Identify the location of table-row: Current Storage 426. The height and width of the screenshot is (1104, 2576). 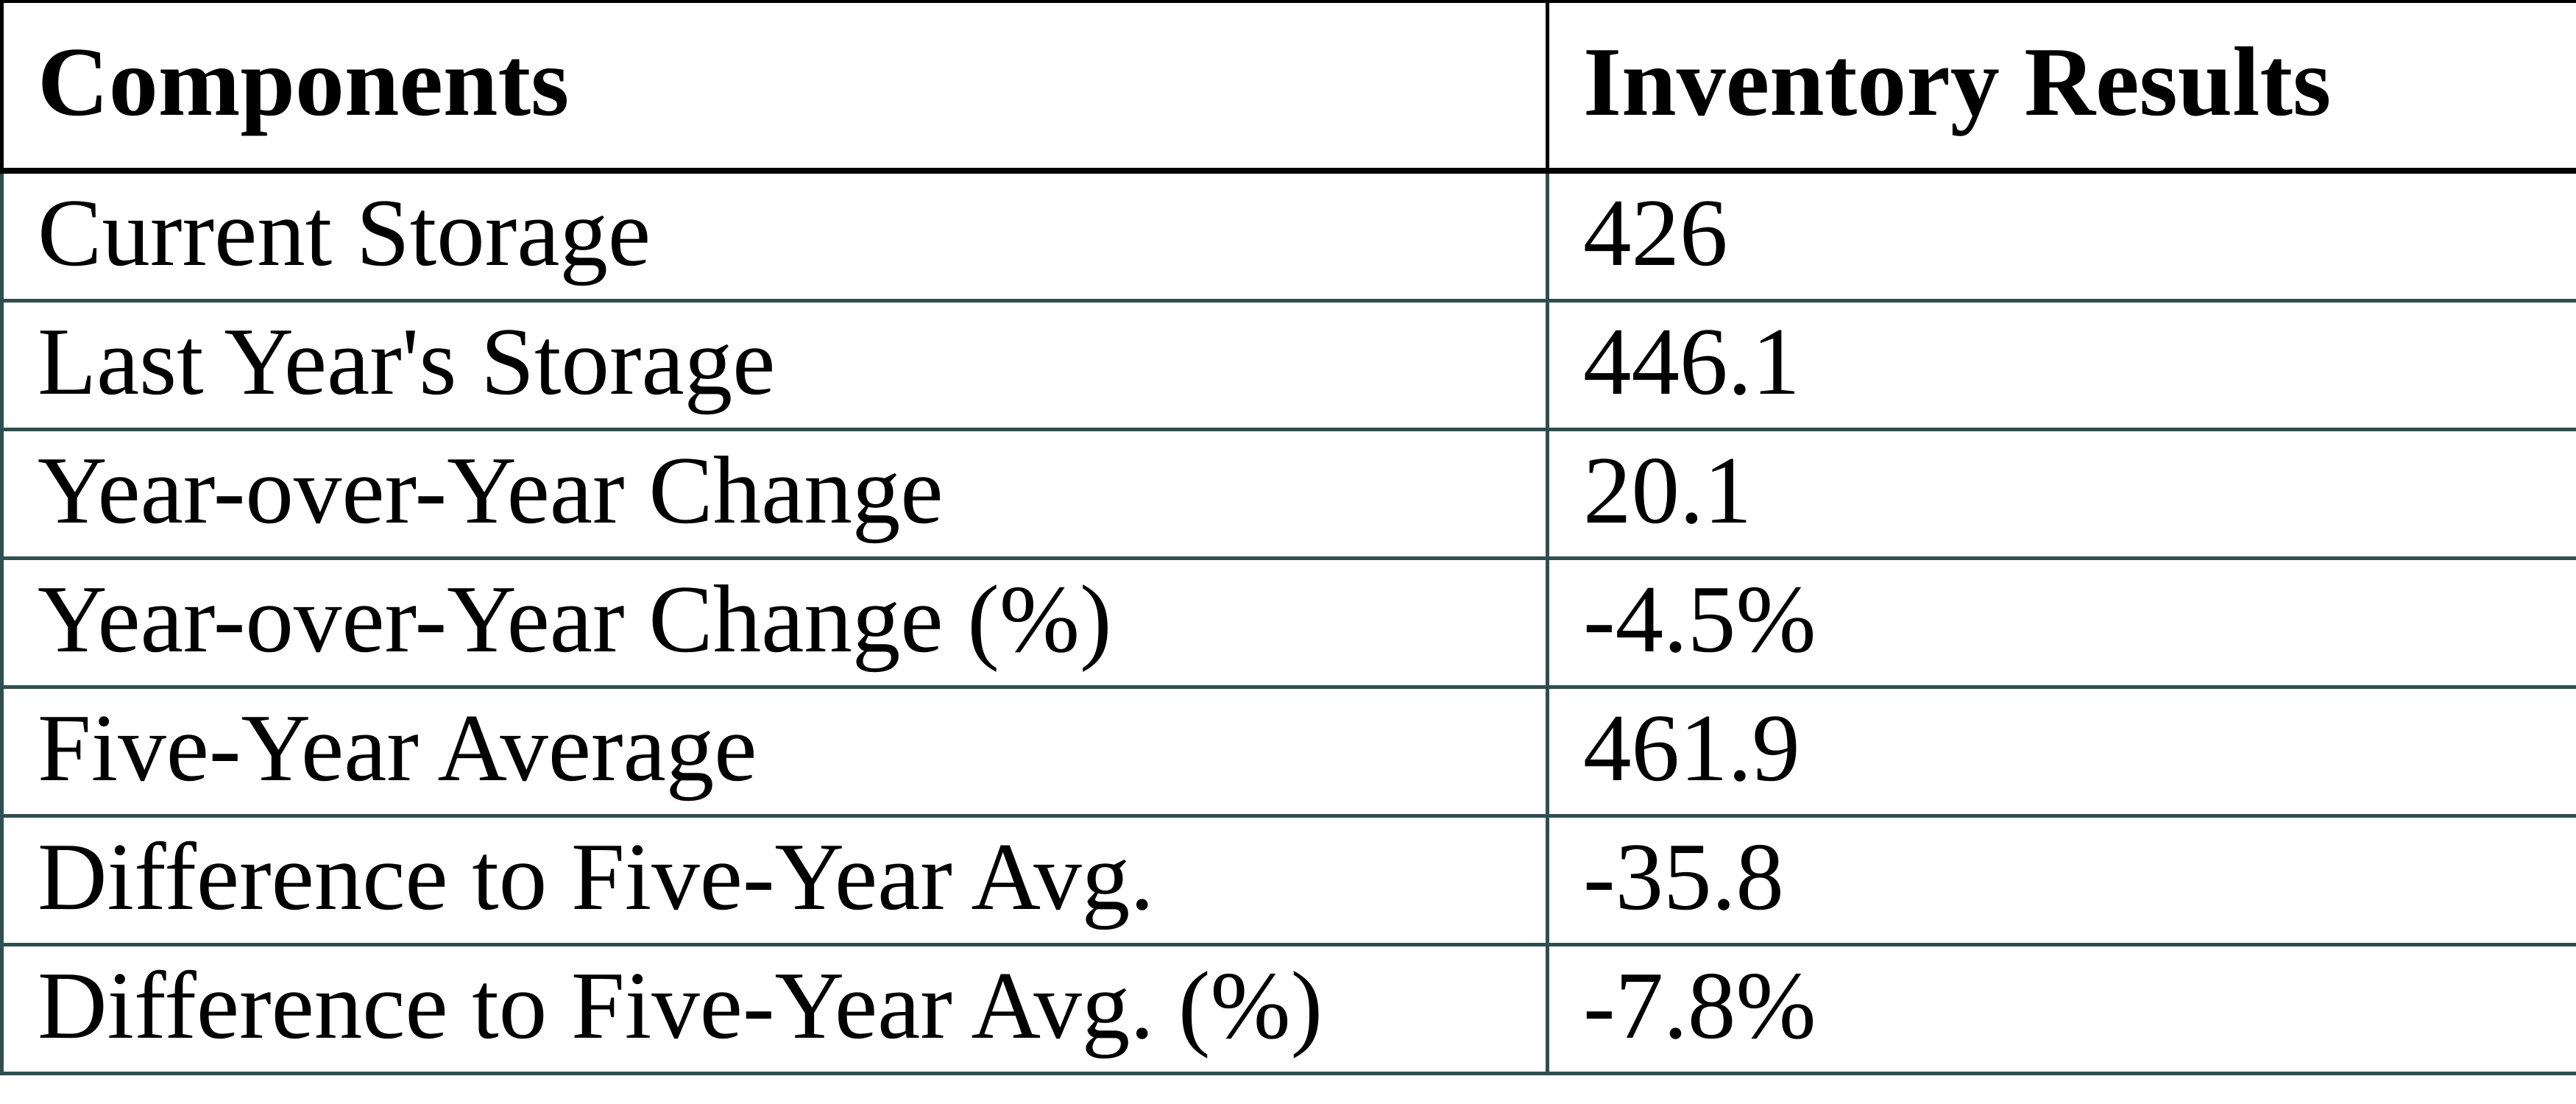
(1288, 236).